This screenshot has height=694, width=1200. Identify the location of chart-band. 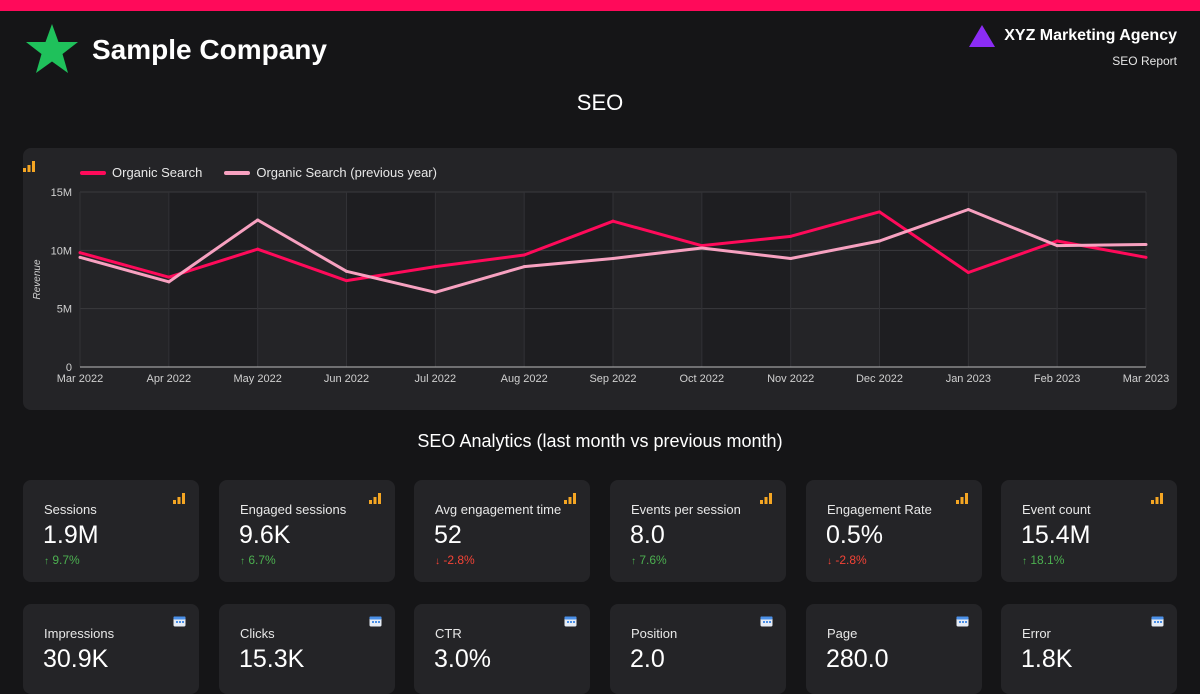
(746, 279).